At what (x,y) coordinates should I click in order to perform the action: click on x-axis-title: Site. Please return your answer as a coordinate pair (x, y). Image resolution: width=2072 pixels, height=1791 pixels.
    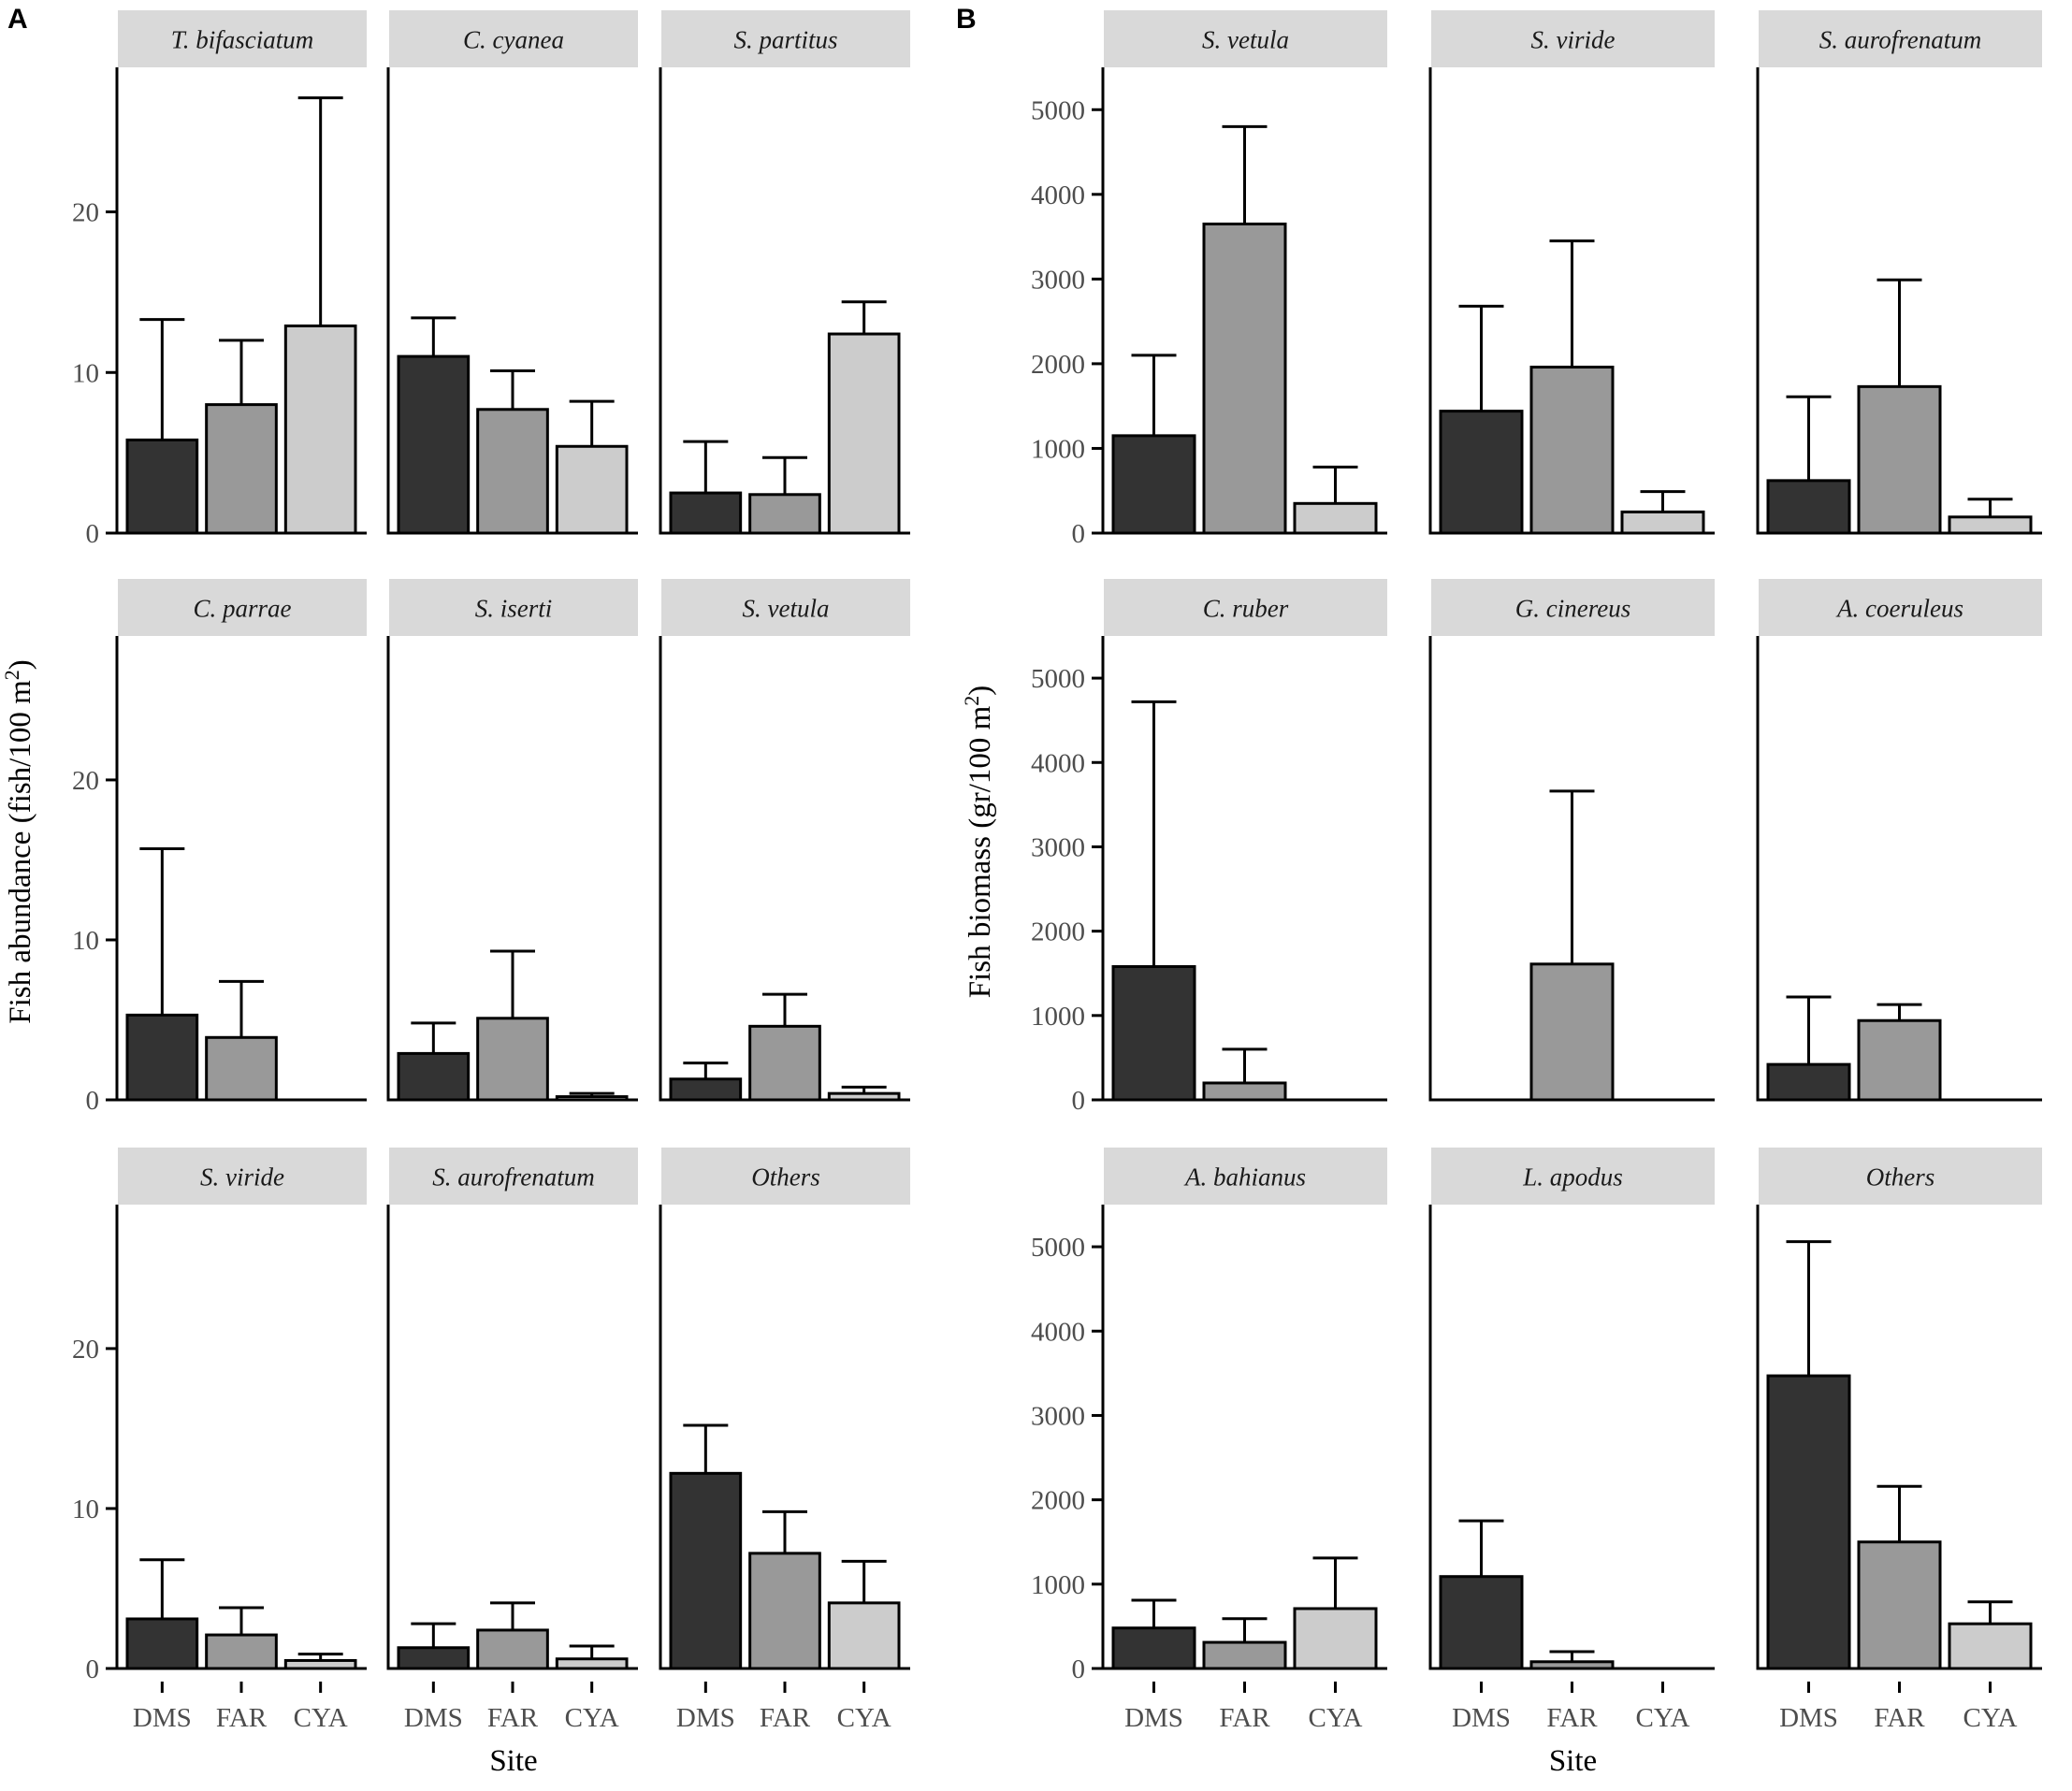
    Looking at the image, I should click on (513, 1761).